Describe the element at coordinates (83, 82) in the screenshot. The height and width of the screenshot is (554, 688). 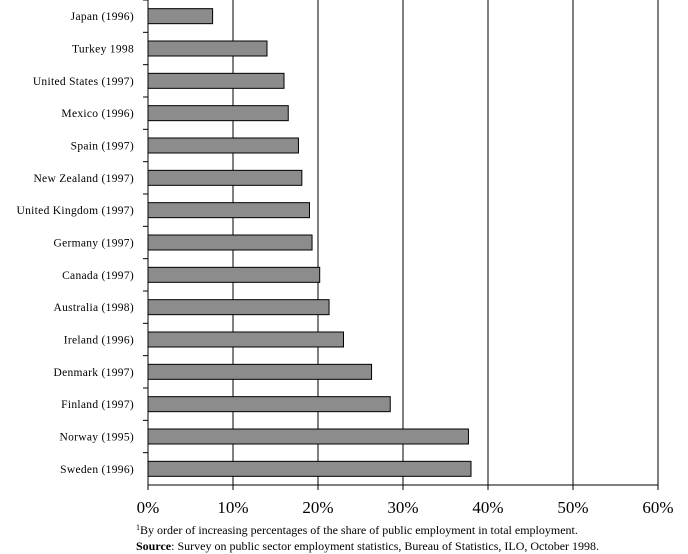
I see `category-label: United States (1997)` at that location.